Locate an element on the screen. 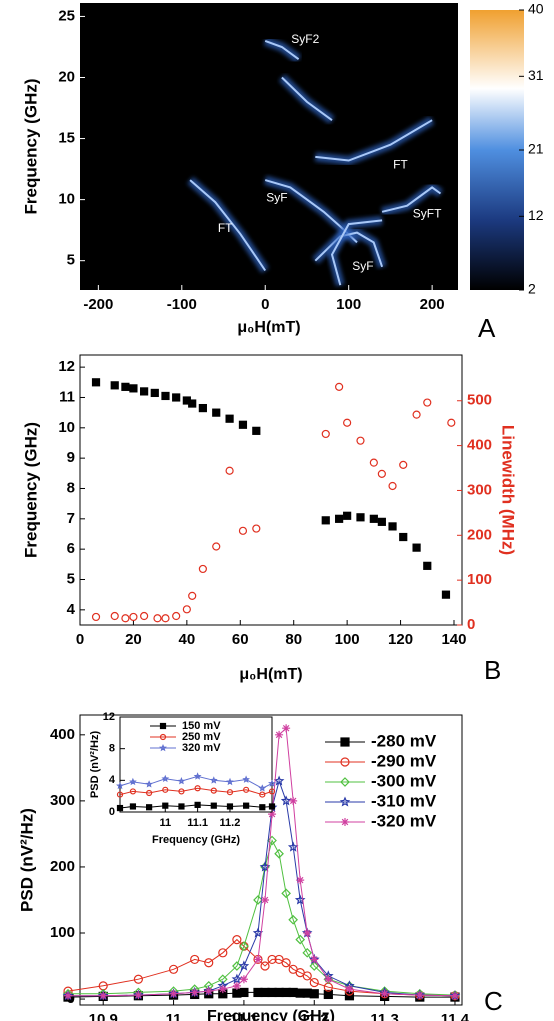  annotation: FT is located at coordinates (400, 165).